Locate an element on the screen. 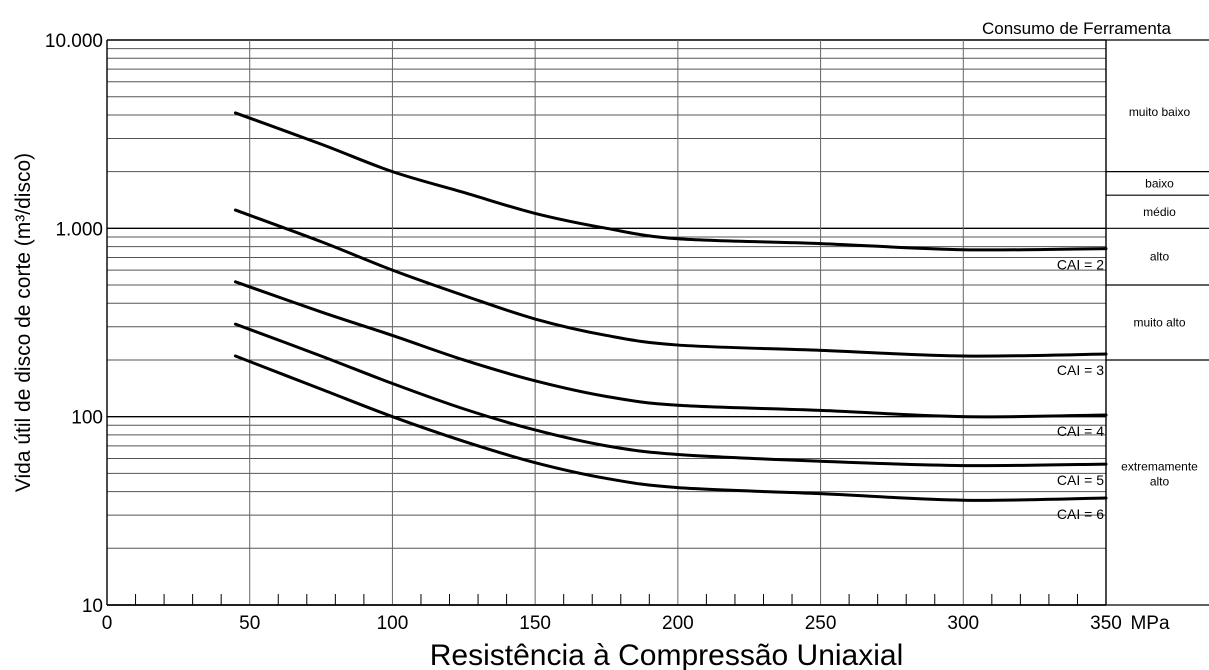  x-tick-label: 300 is located at coordinates (963, 623).